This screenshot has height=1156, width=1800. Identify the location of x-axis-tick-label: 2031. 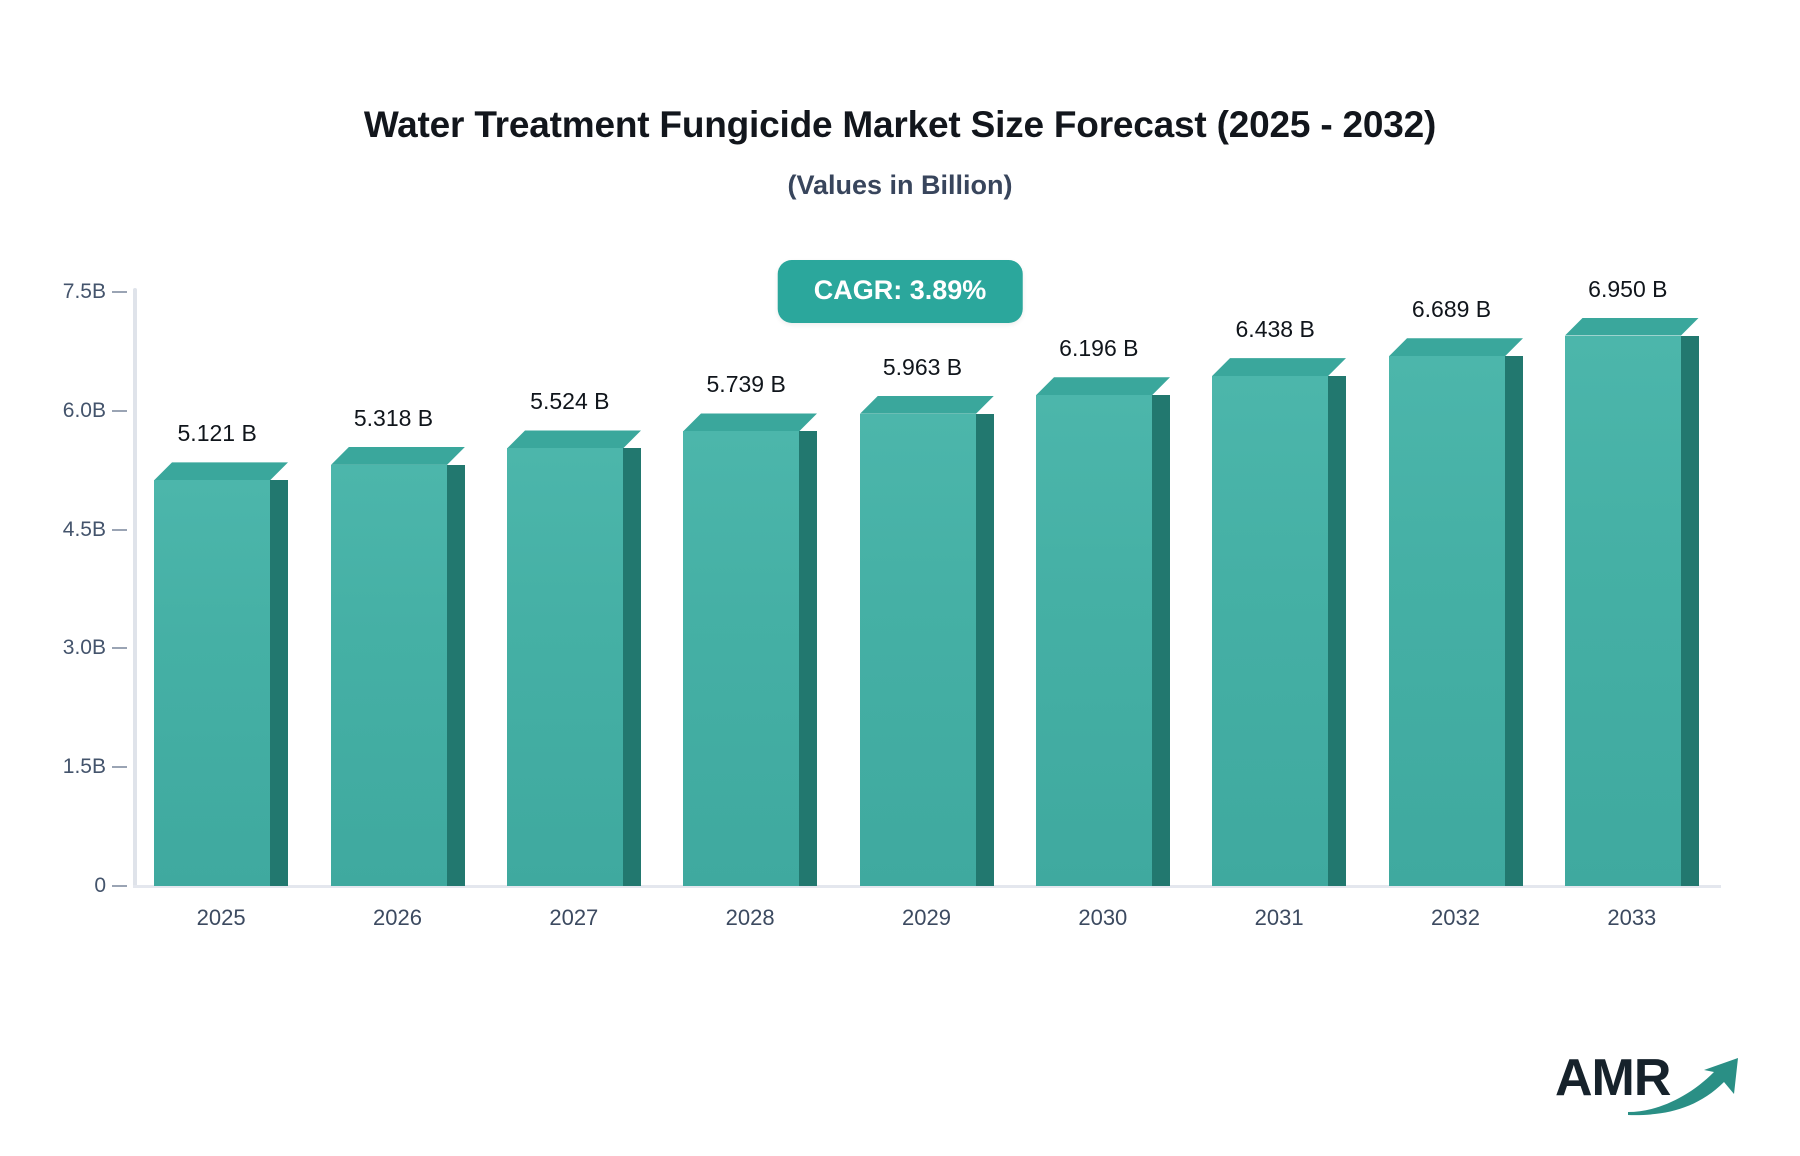
(1279, 917).